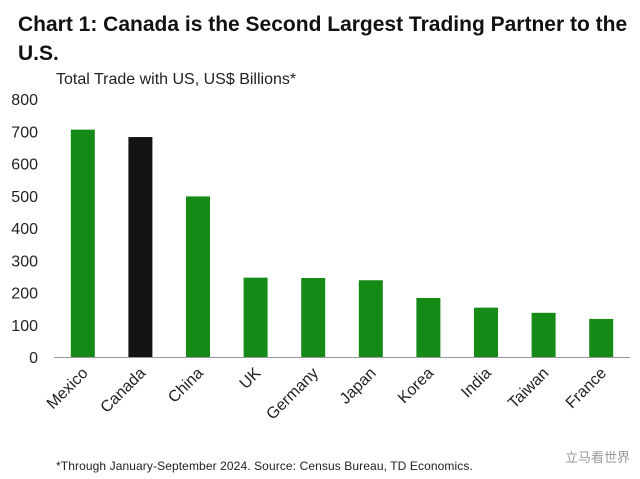 The width and height of the screenshot is (640, 479). Describe the element at coordinates (24, 261) in the screenshot. I see `y-tick-label: 300` at that location.